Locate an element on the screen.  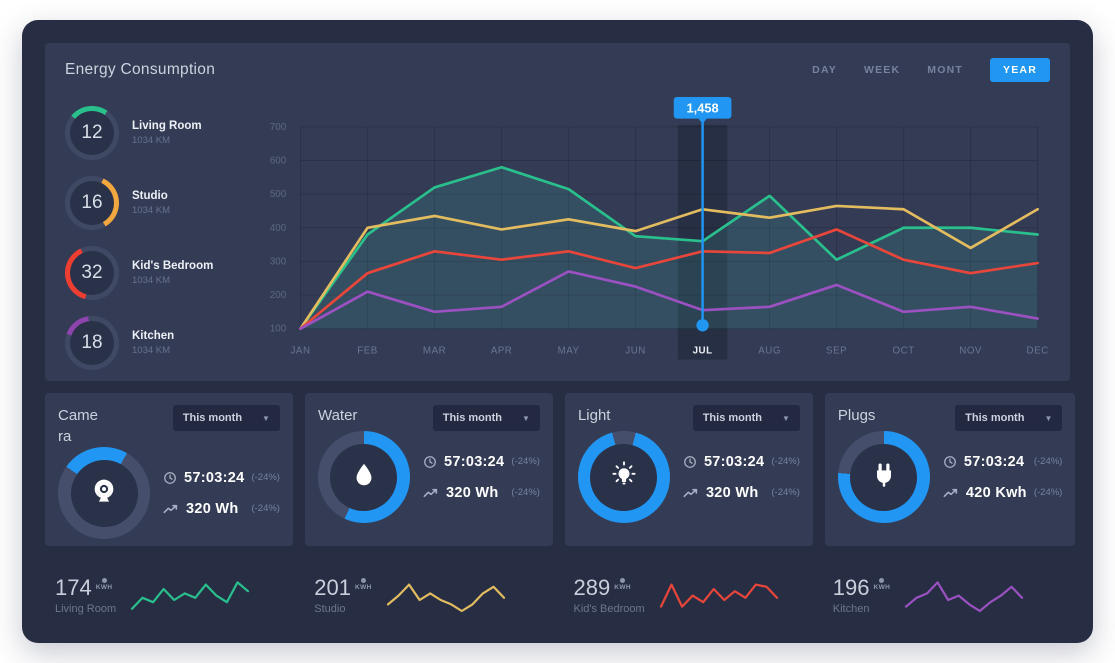
section-header: Energy Consumption DAY WEEK MONT YEAR is located at coordinates (557, 70).